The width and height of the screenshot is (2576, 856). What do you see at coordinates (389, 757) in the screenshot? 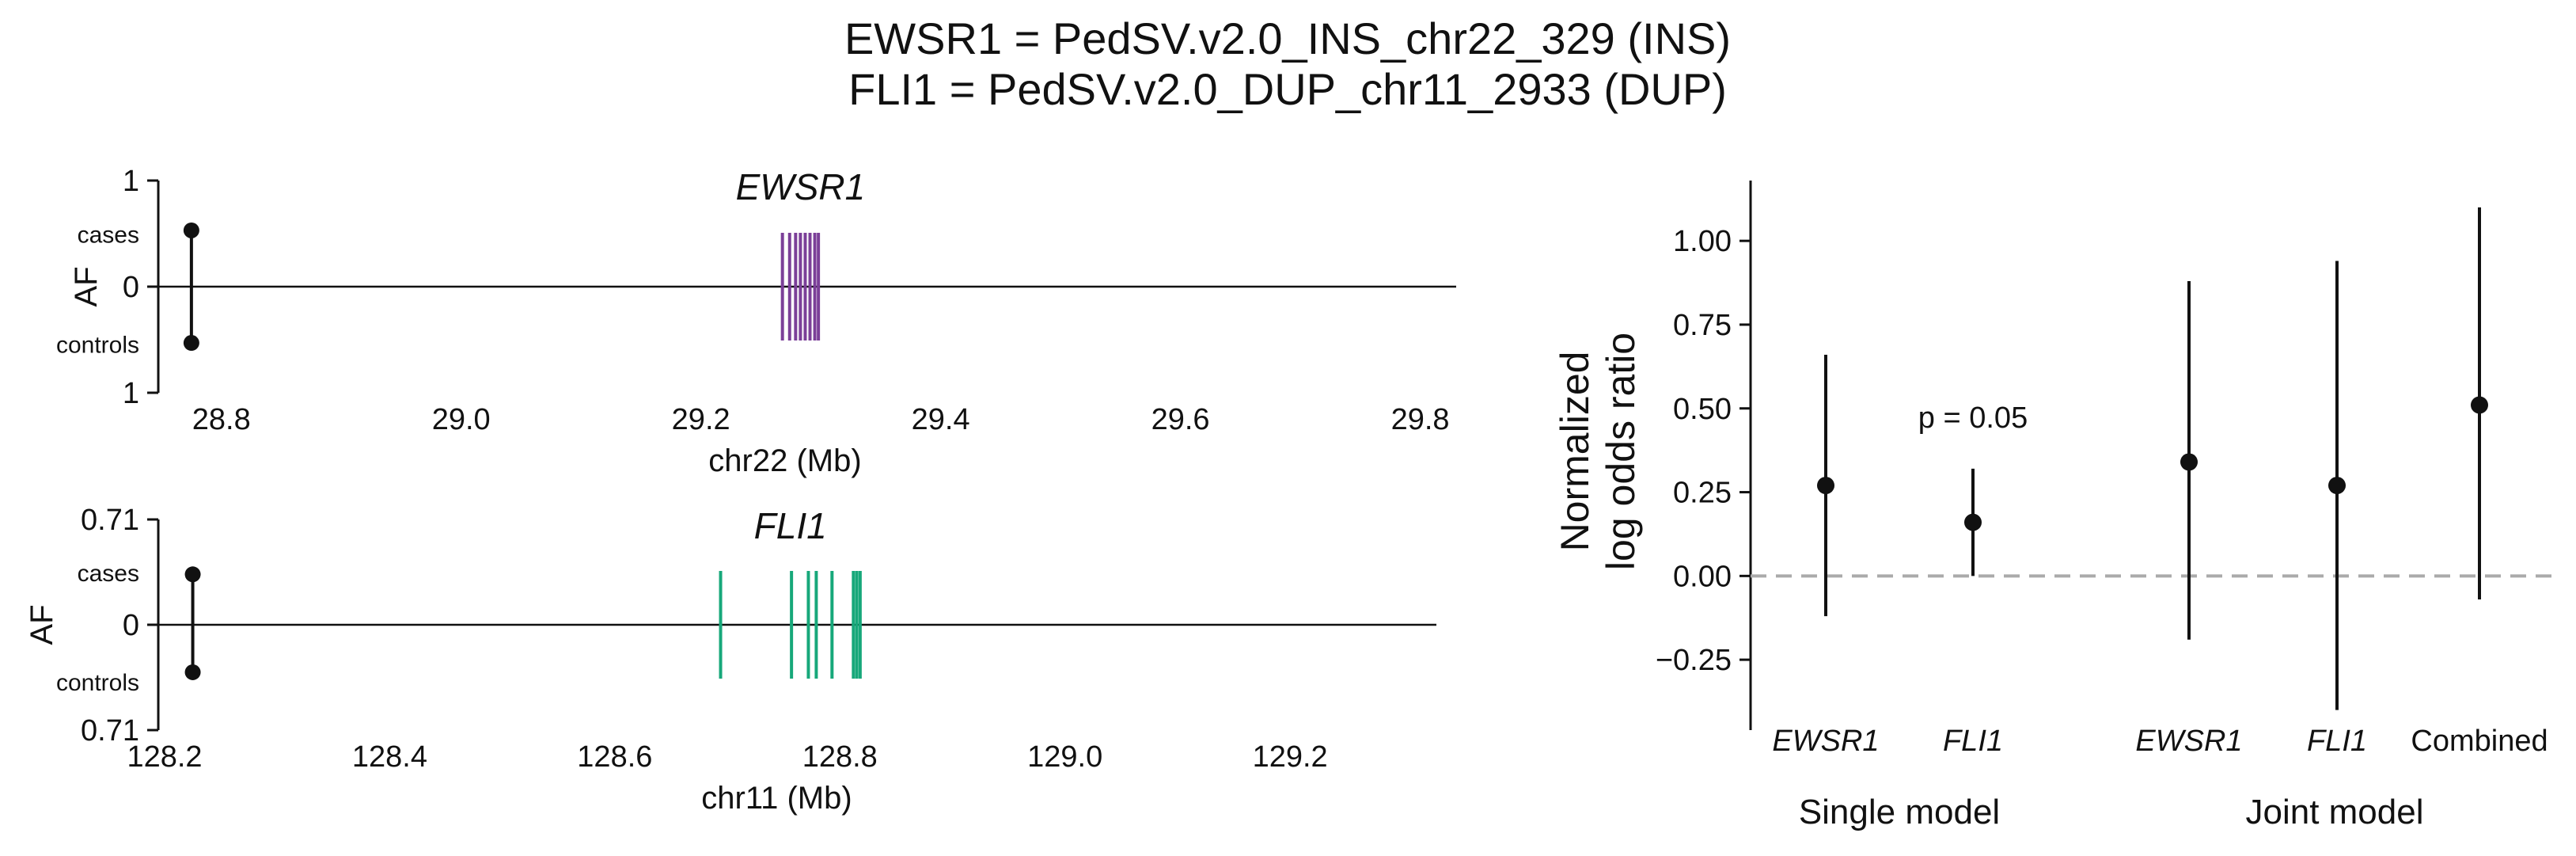
I see `x-tick-label: 128.4` at bounding box center [389, 757].